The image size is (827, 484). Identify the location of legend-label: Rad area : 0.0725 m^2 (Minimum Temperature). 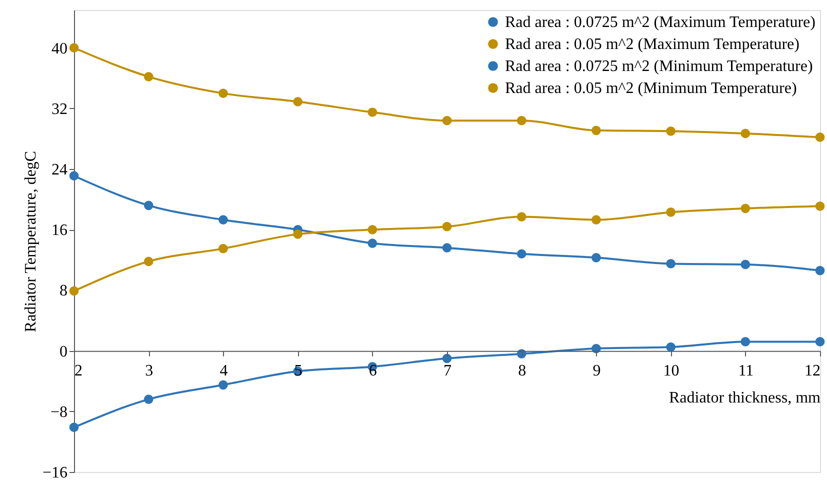
(659, 66).